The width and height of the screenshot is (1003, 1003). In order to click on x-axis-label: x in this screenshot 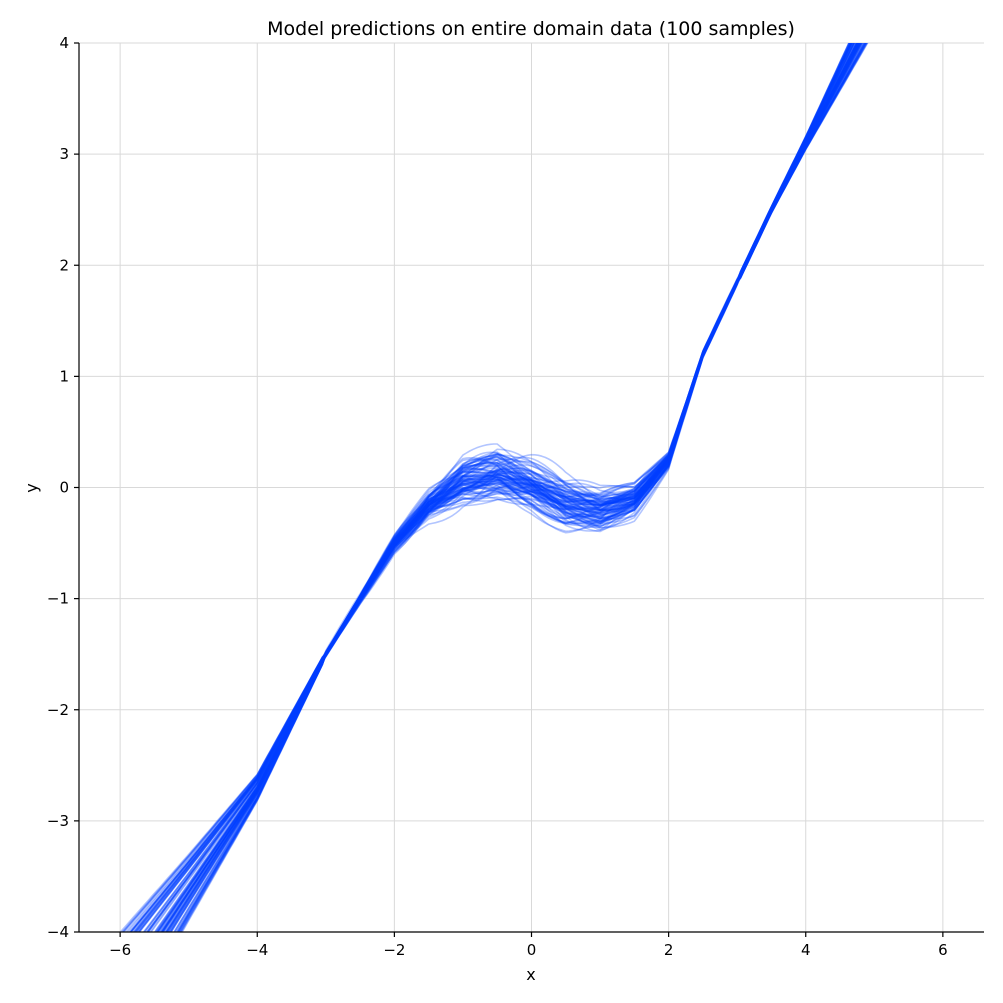, I will do `click(530, 974)`.